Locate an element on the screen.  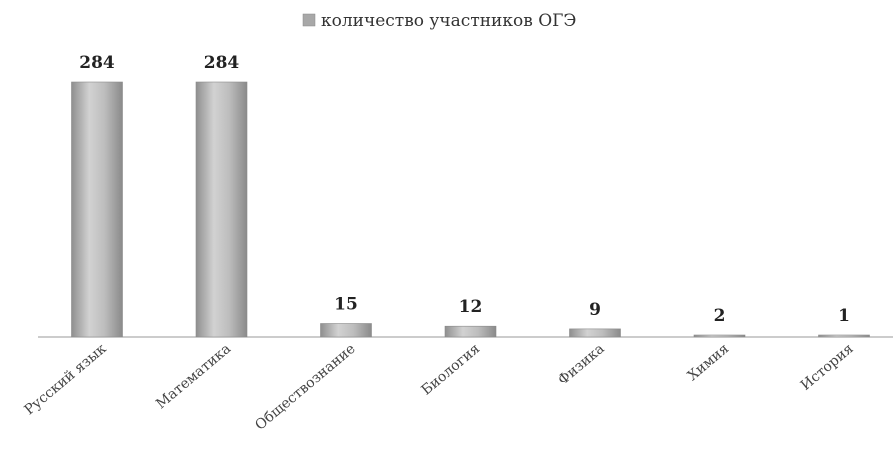
x-tick-label: Физика is located at coordinates (581, 365).